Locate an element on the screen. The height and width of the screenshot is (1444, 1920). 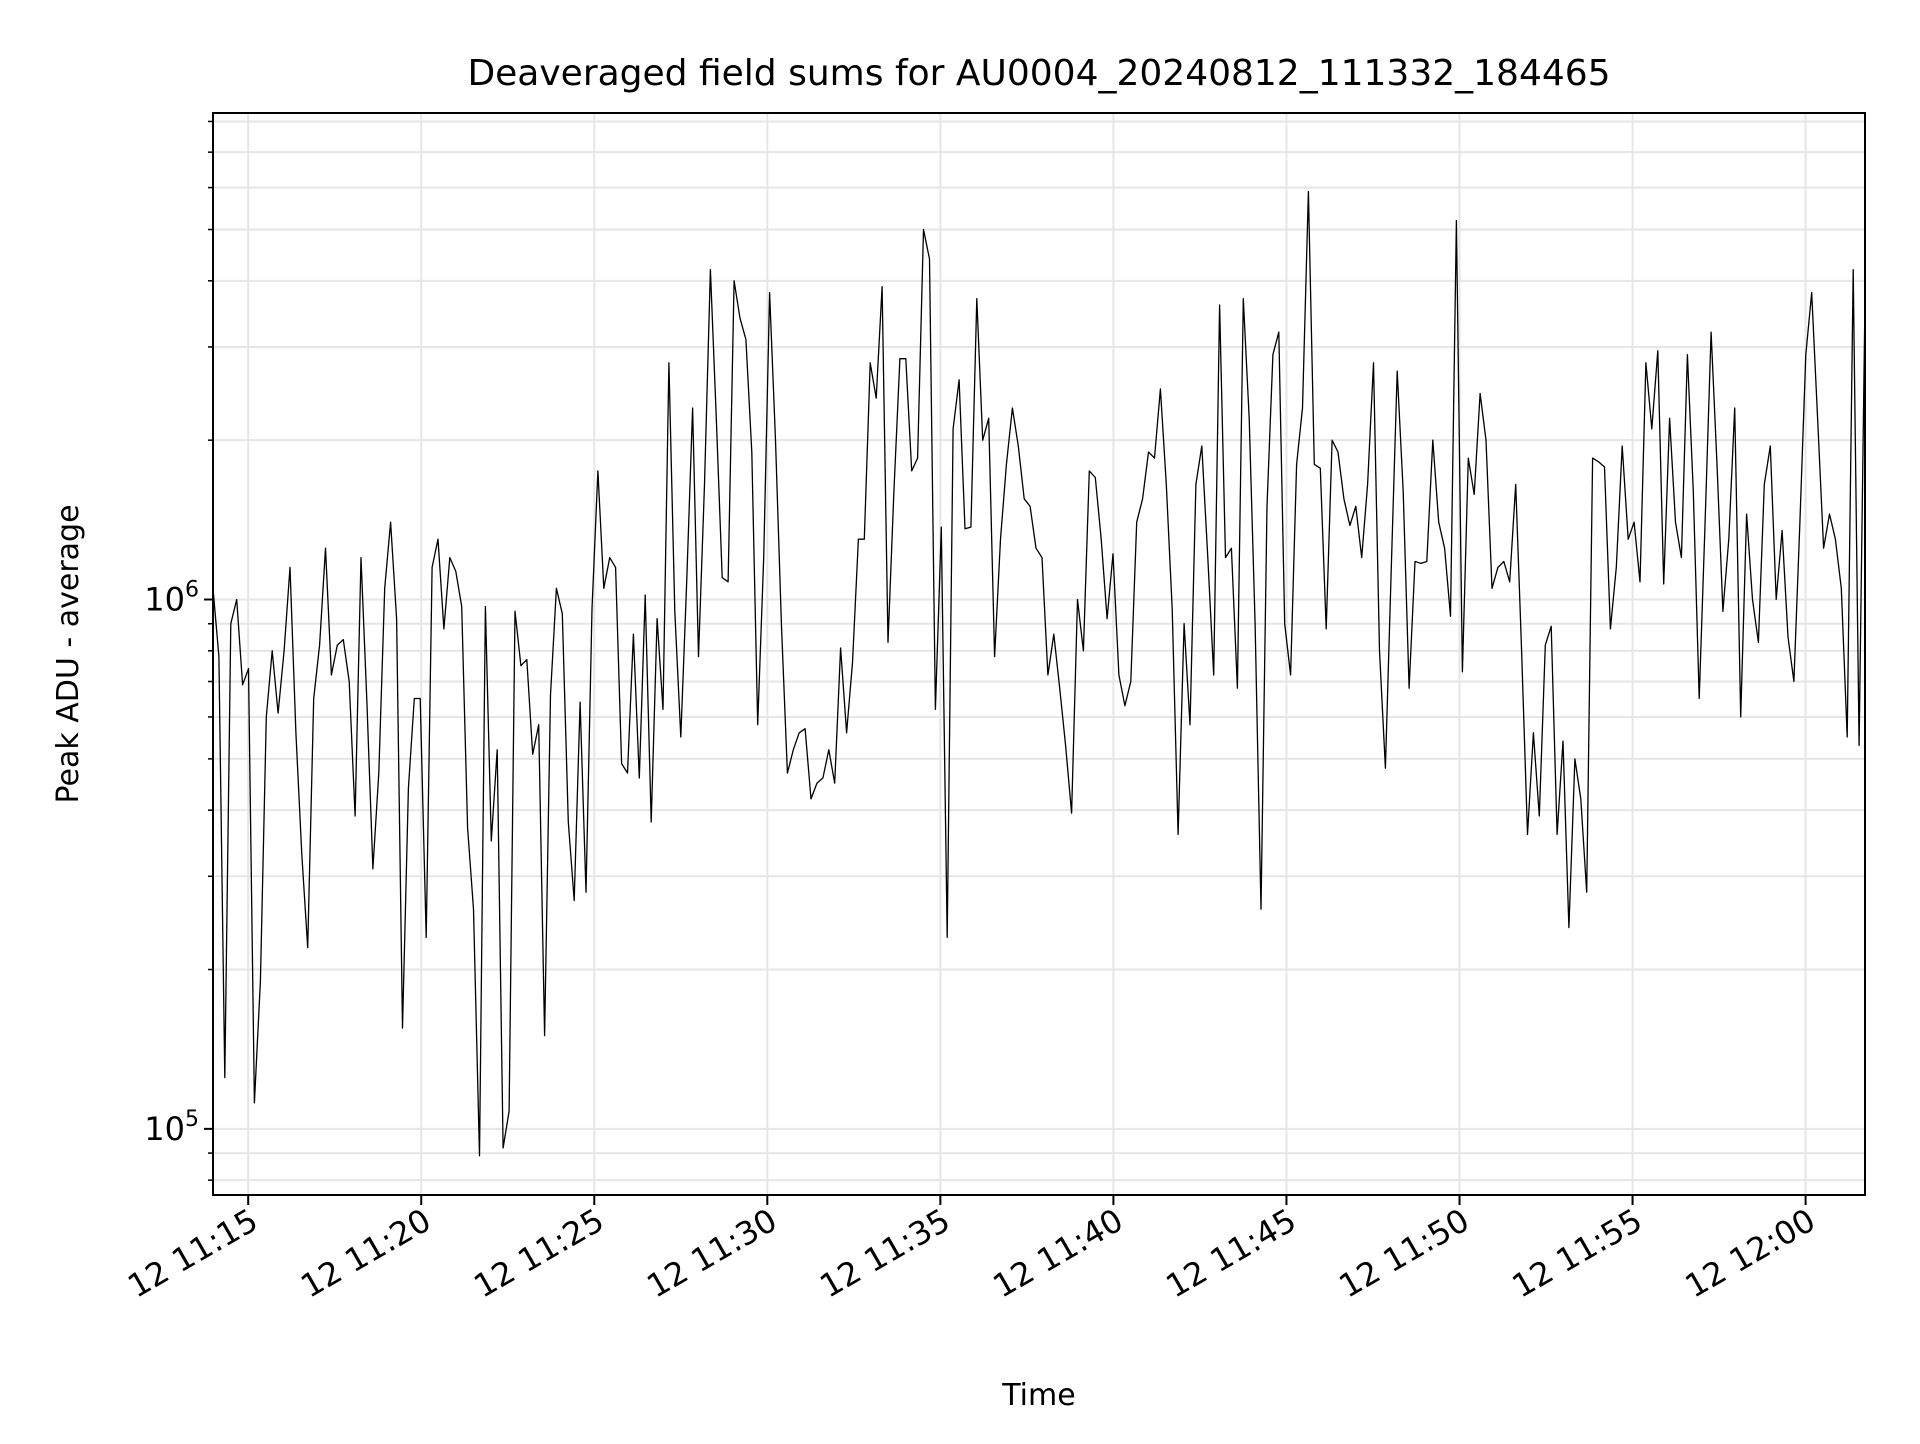
x-tick-label: 12 11:50 is located at coordinates (1404, 1253).